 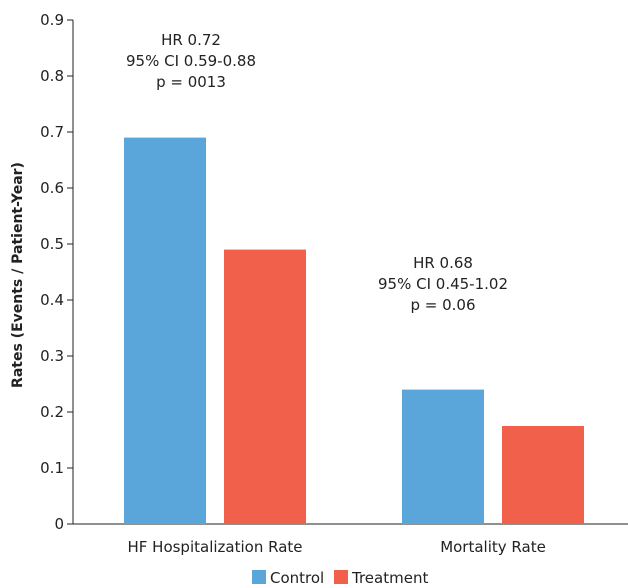 I want to click on y-tick-label: 0.3, so click(x=52, y=356).